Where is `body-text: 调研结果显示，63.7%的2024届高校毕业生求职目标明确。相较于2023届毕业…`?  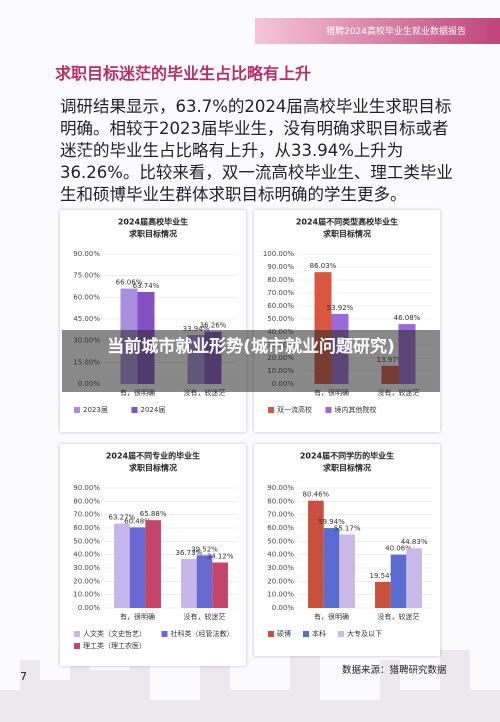 body-text: 调研结果显示，63.7%的2024届高校毕业生求职目标明确。相较于2023届毕业… is located at coordinates (256, 150).